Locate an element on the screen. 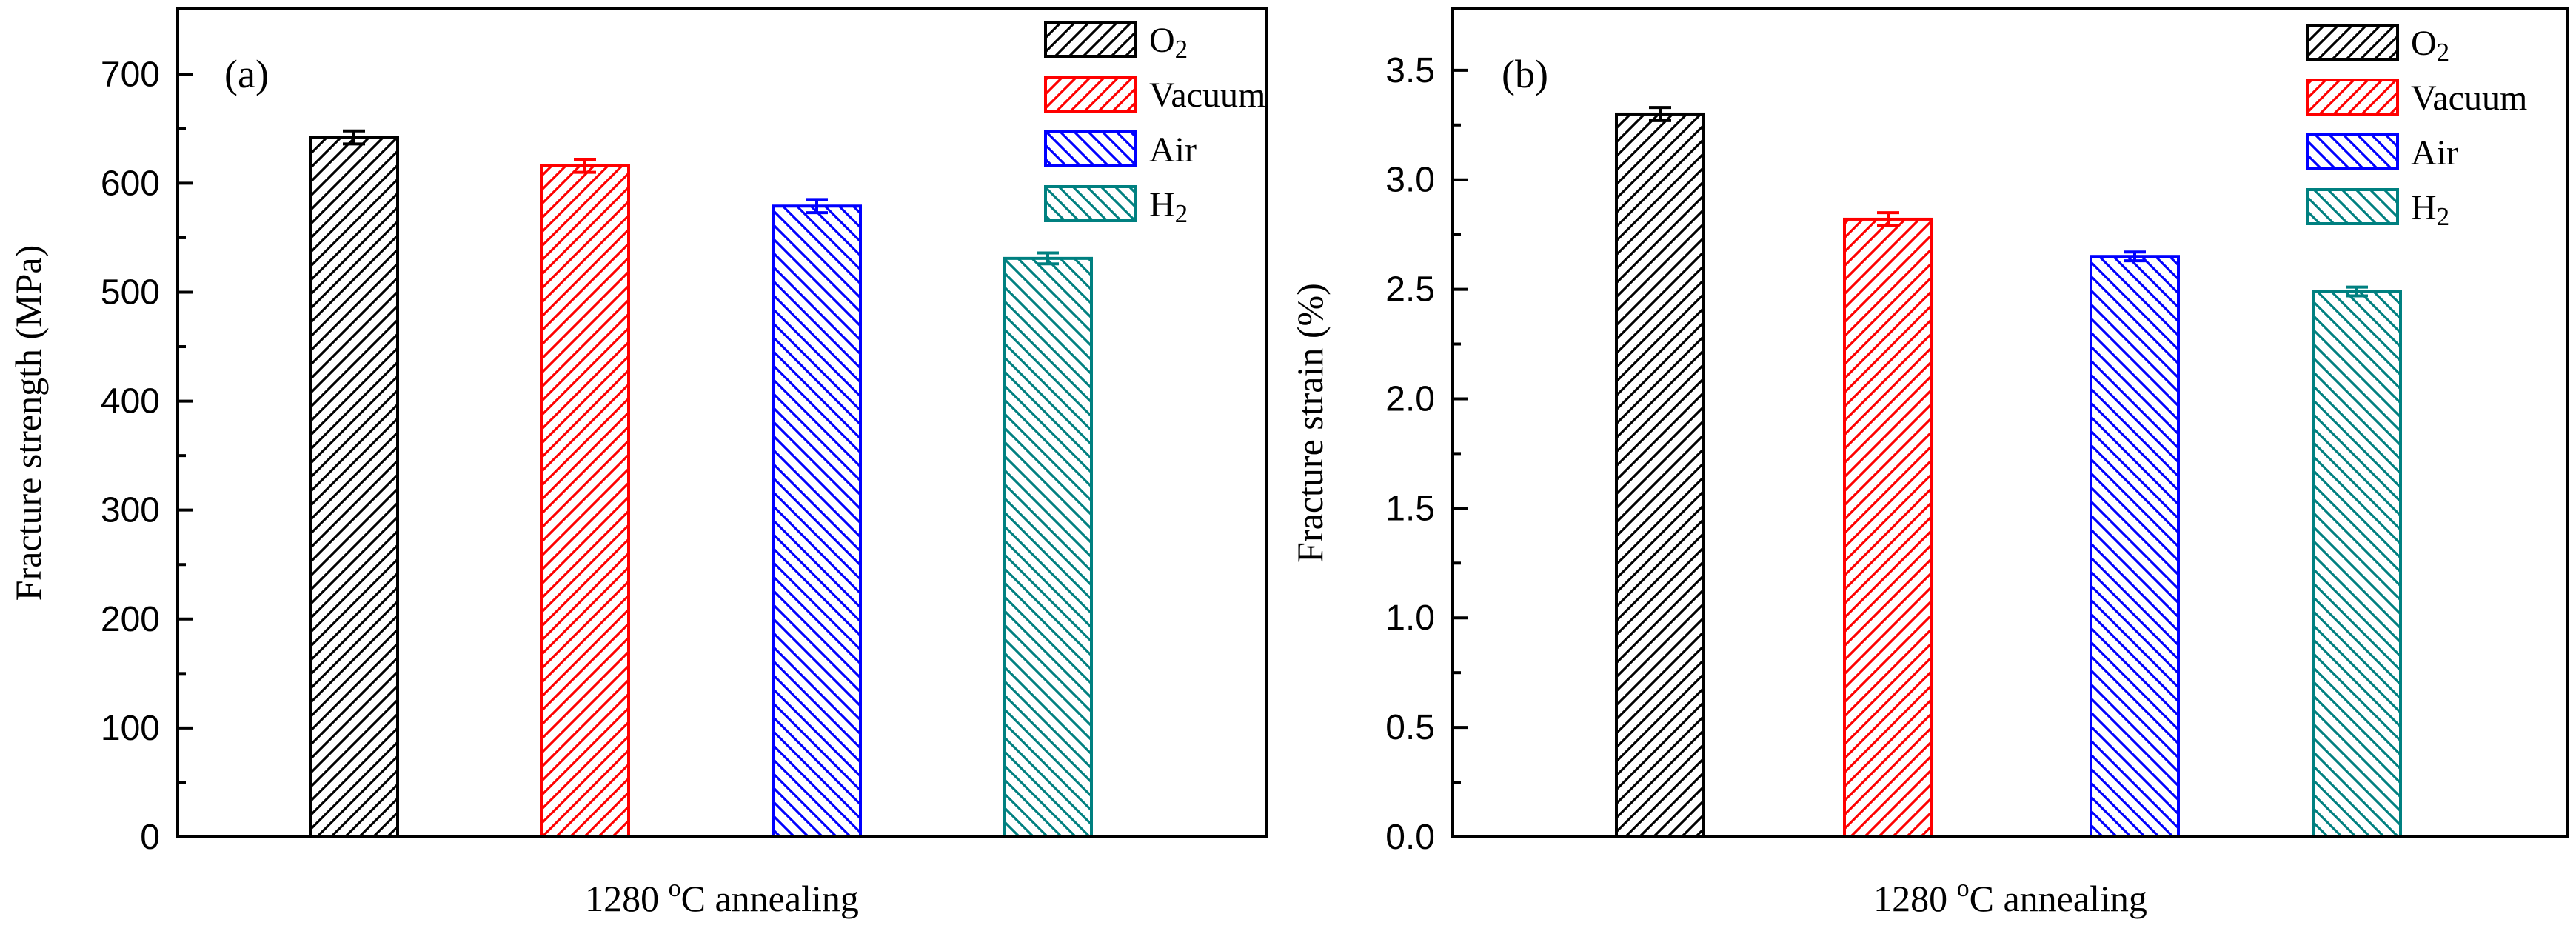  y-tick-label: 2.0 is located at coordinates (1410, 398).